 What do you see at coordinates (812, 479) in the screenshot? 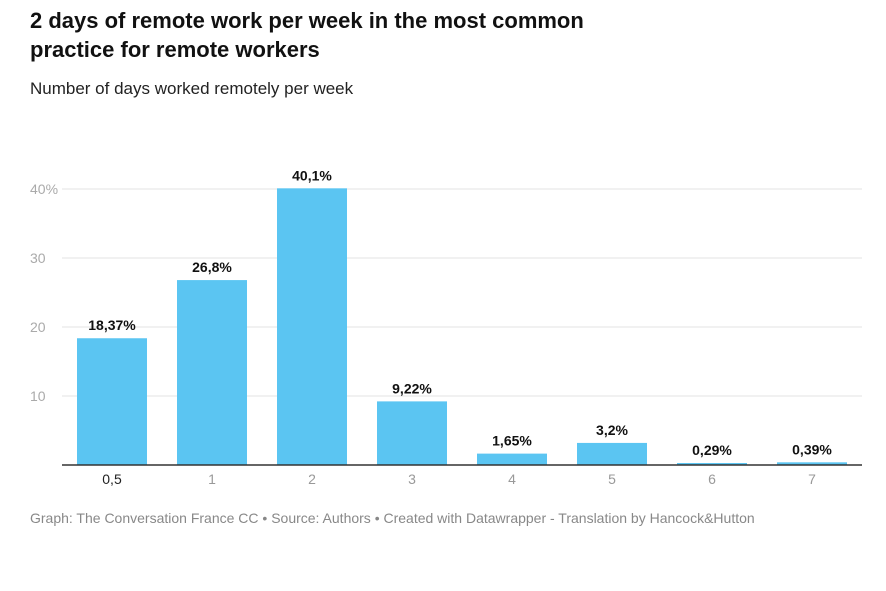
I see `x-tick-label: 7` at bounding box center [812, 479].